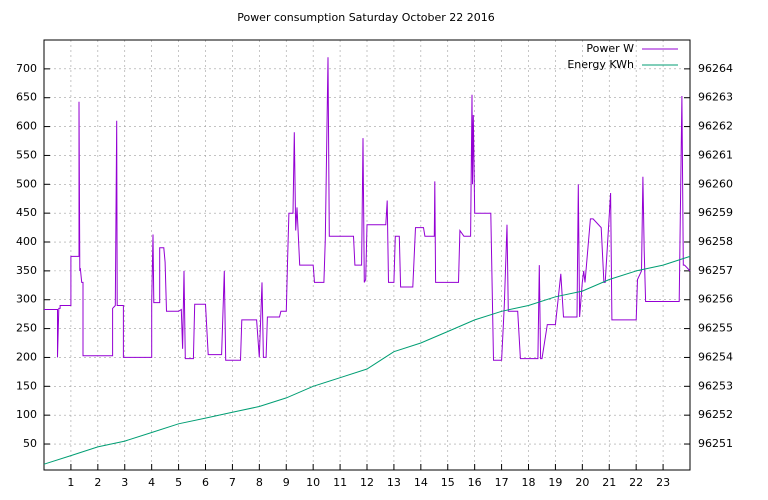 The height and width of the screenshot is (500, 768). I want to click on x-tick-label: 23, so click(663, 482).